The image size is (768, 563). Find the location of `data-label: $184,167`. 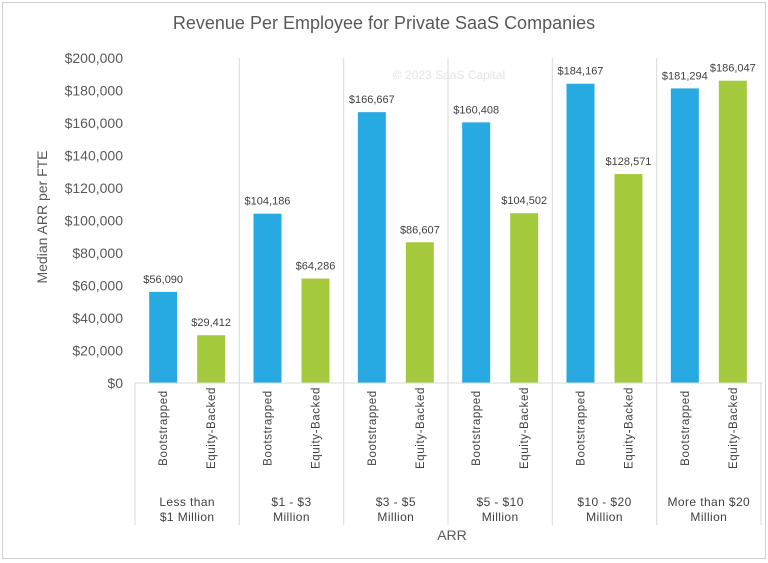

data-label: $184,167 is located at coordinates (581, 72).